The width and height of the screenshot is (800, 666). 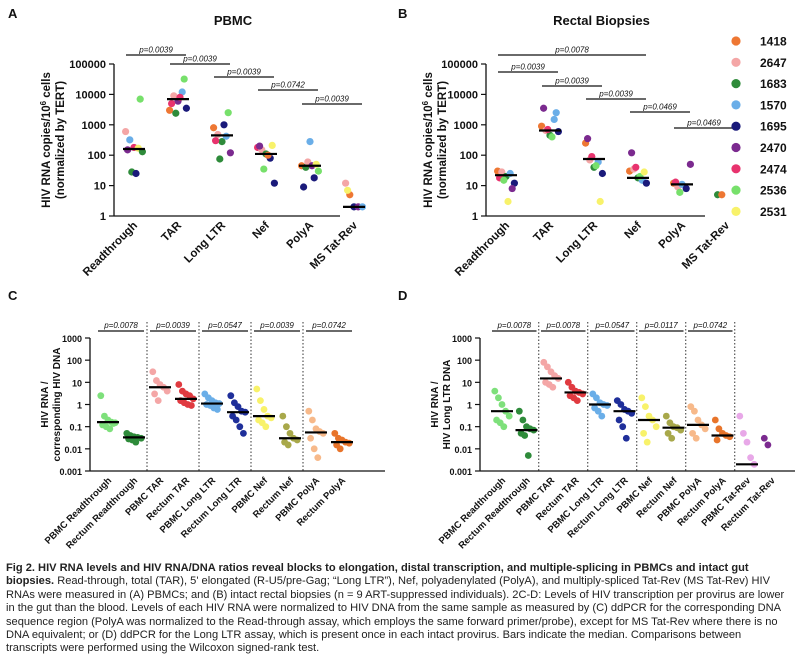 What do you see at coordinates (224, 325) in the screenshot?
I see `comparison-pvalue: p=0.0547` at bounding box center [224, 325].